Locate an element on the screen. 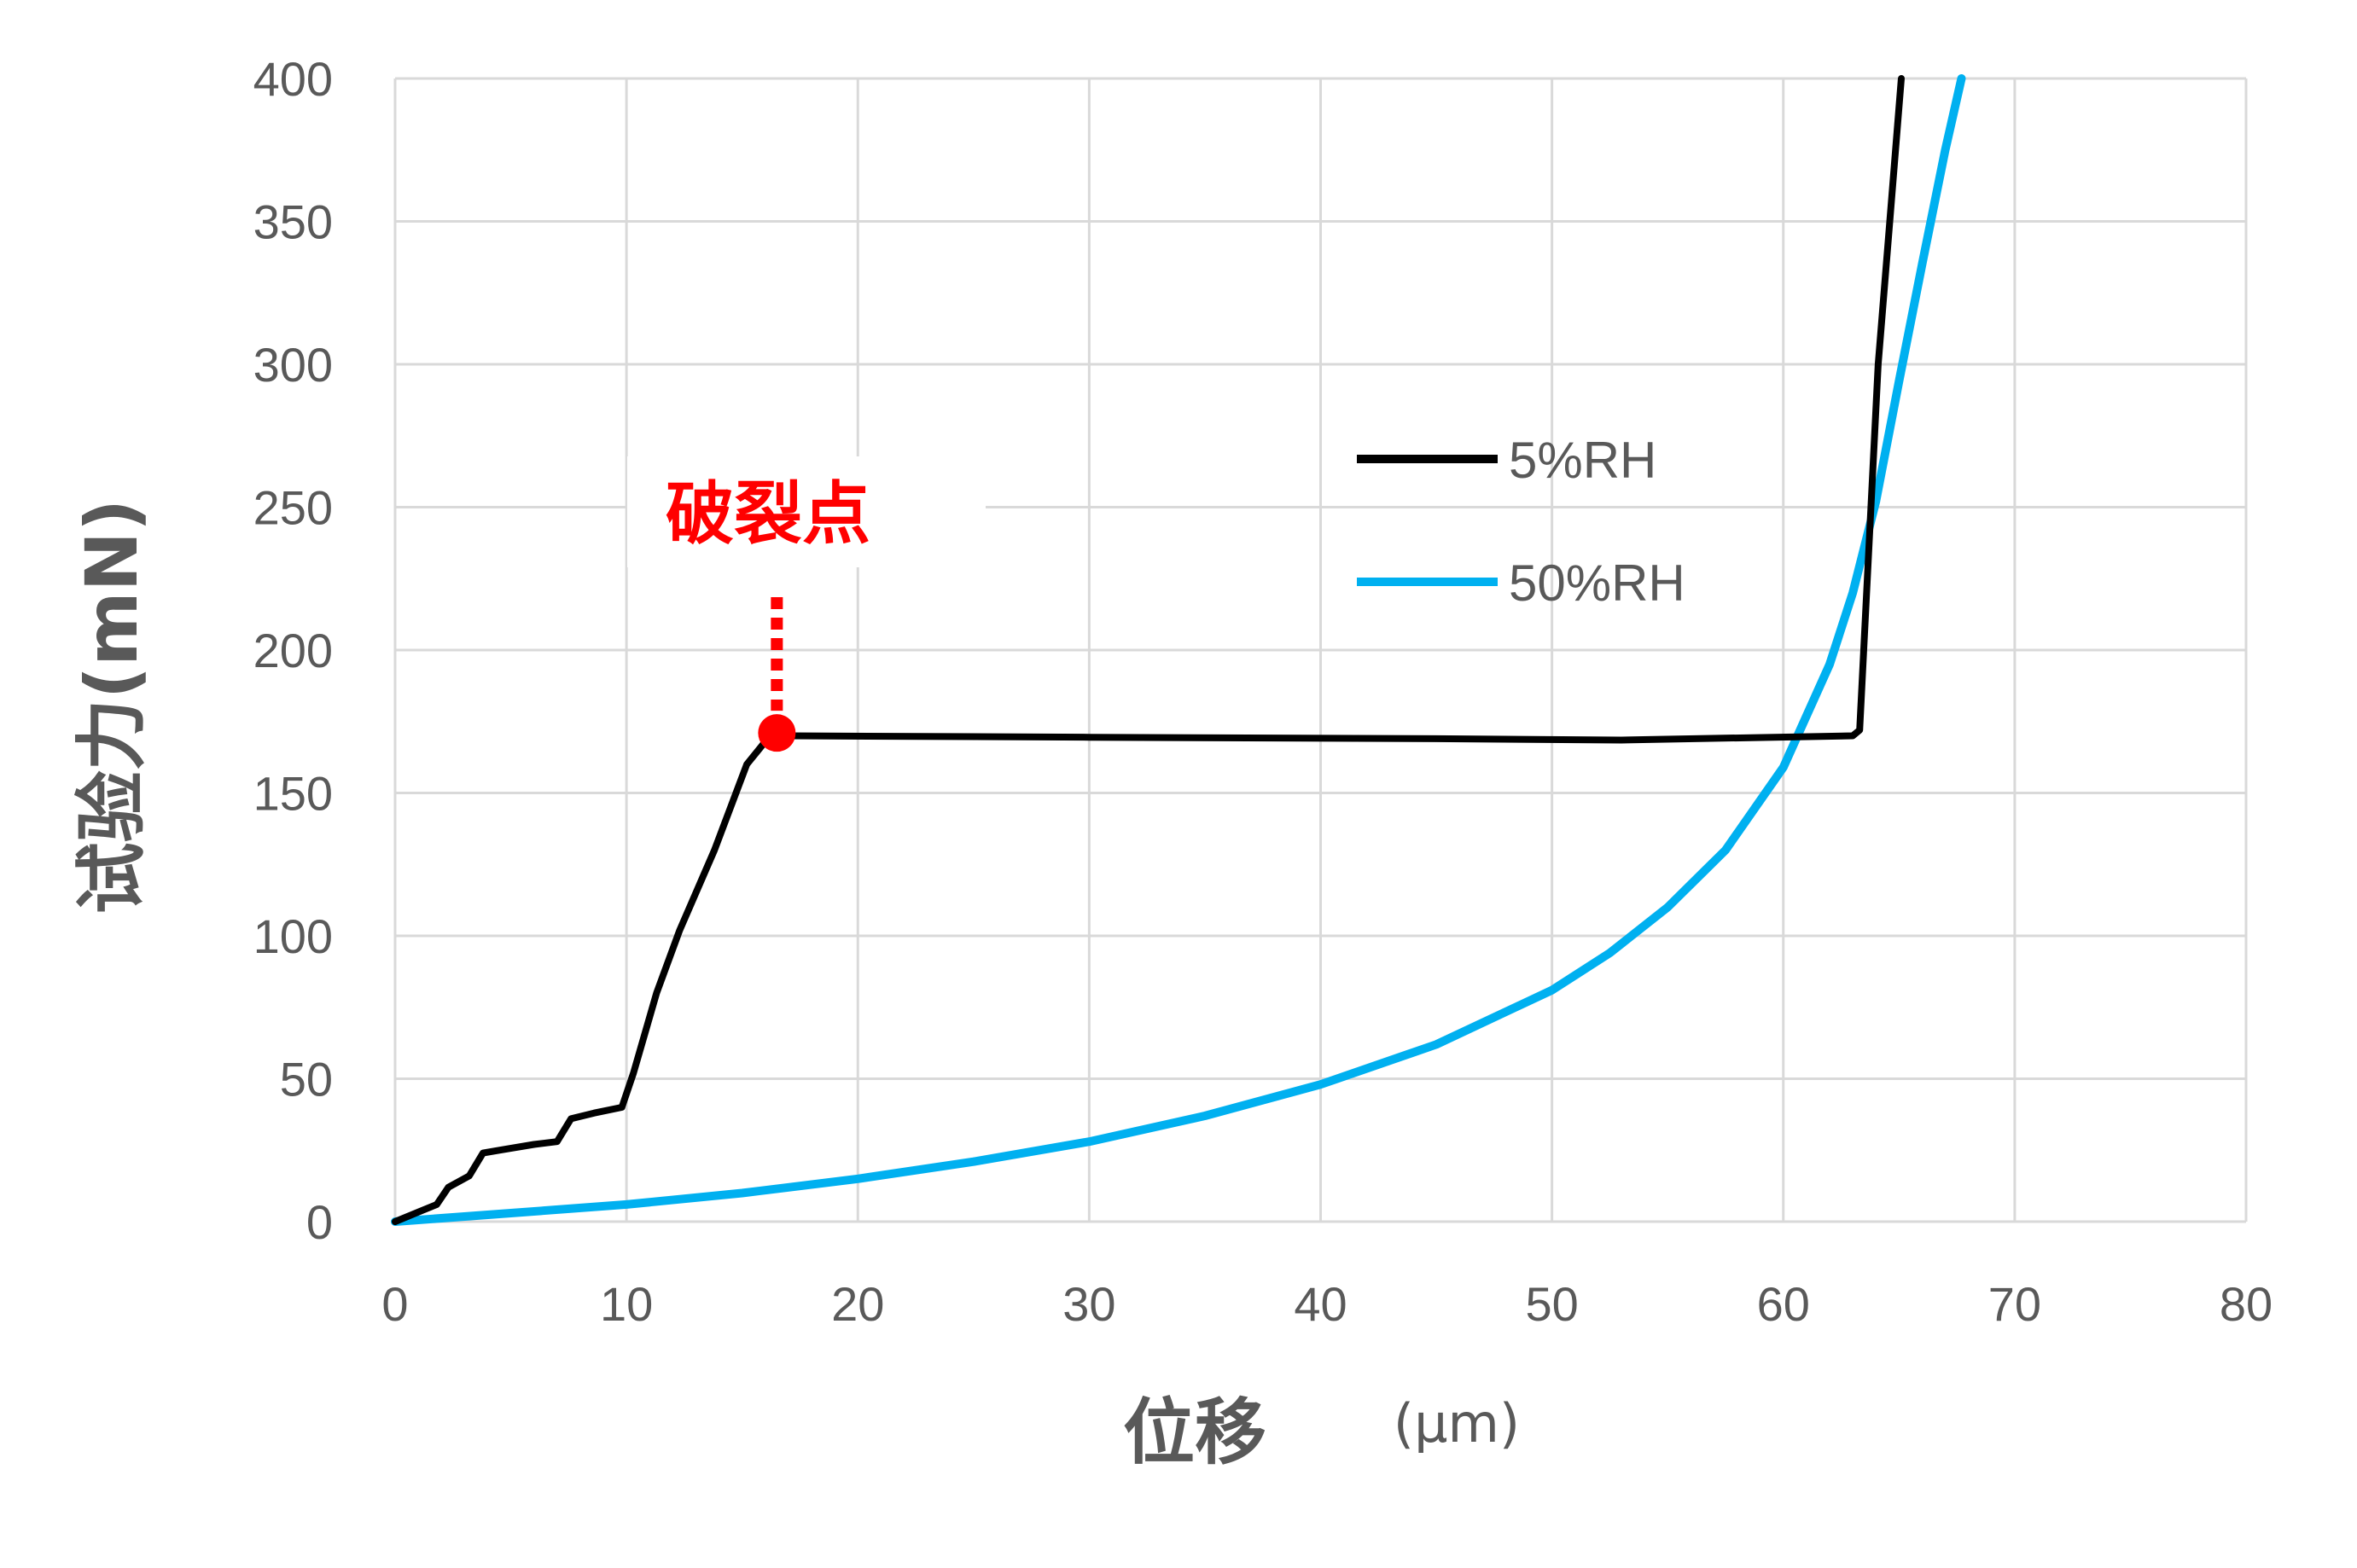 This screenshot has width=2357, height=1568. y-tick-label: 50 is located at coordinates (306, 1079).